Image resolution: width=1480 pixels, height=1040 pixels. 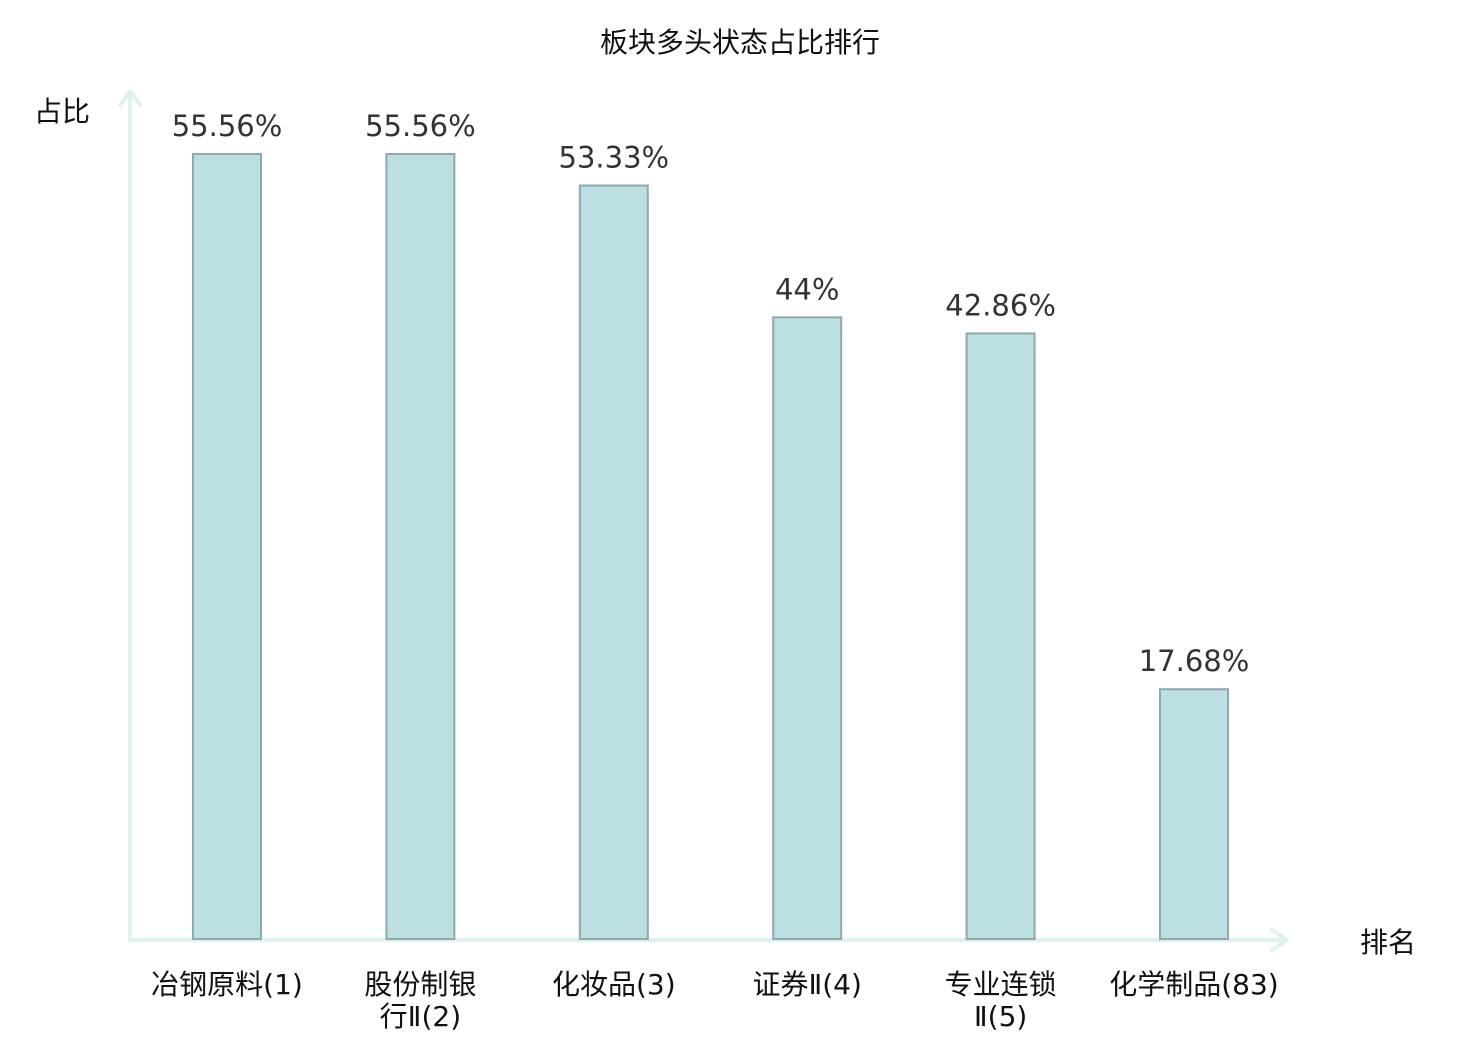 I want to click on category-label-line: Ⅱ(5), so click(x=1000, y=1016).